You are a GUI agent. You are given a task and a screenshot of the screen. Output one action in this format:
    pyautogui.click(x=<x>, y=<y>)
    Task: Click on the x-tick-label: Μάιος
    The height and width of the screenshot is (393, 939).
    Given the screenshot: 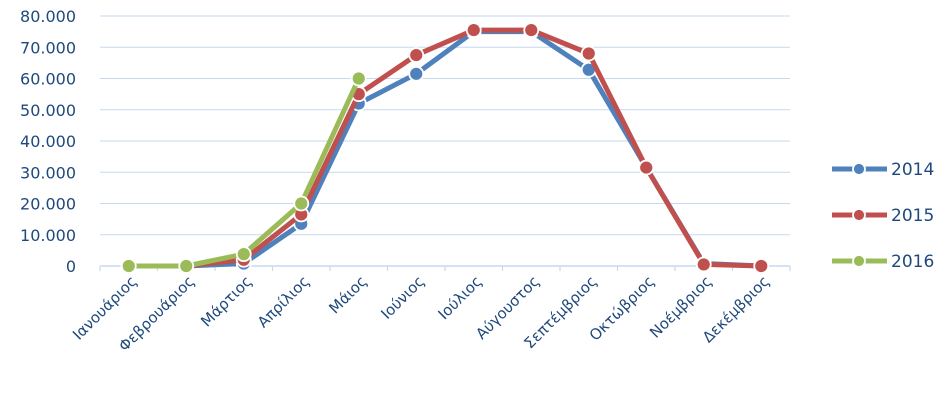 What is the action you would take?
    pyautogui.click(x=347, y=294)
    